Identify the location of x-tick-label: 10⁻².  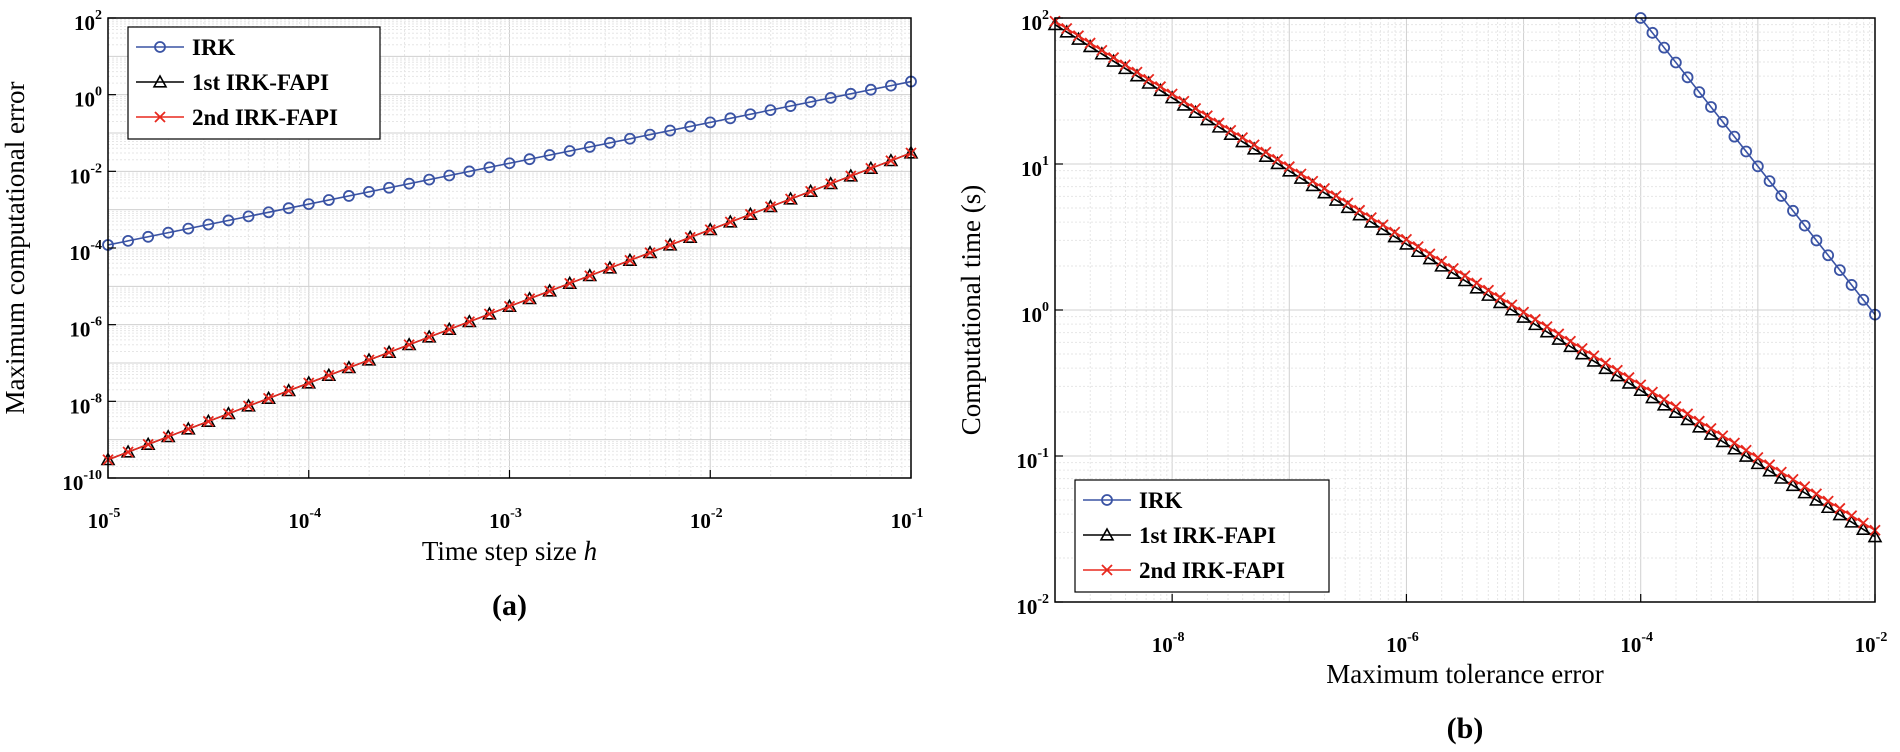
(706, 519).